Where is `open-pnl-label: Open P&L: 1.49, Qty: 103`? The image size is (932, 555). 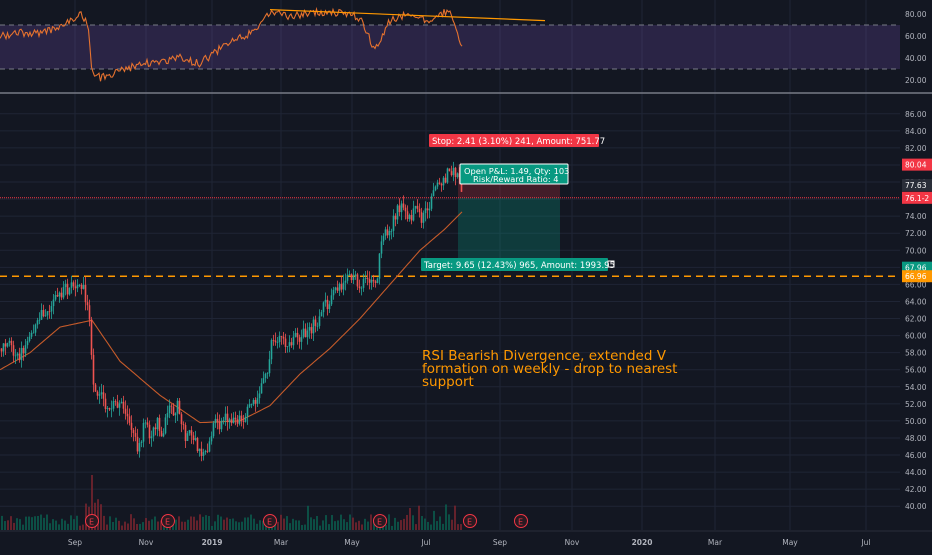
open-pnl-label: Open P&L: 1.49, Qty: 103 is located at coordinates (516, 171).